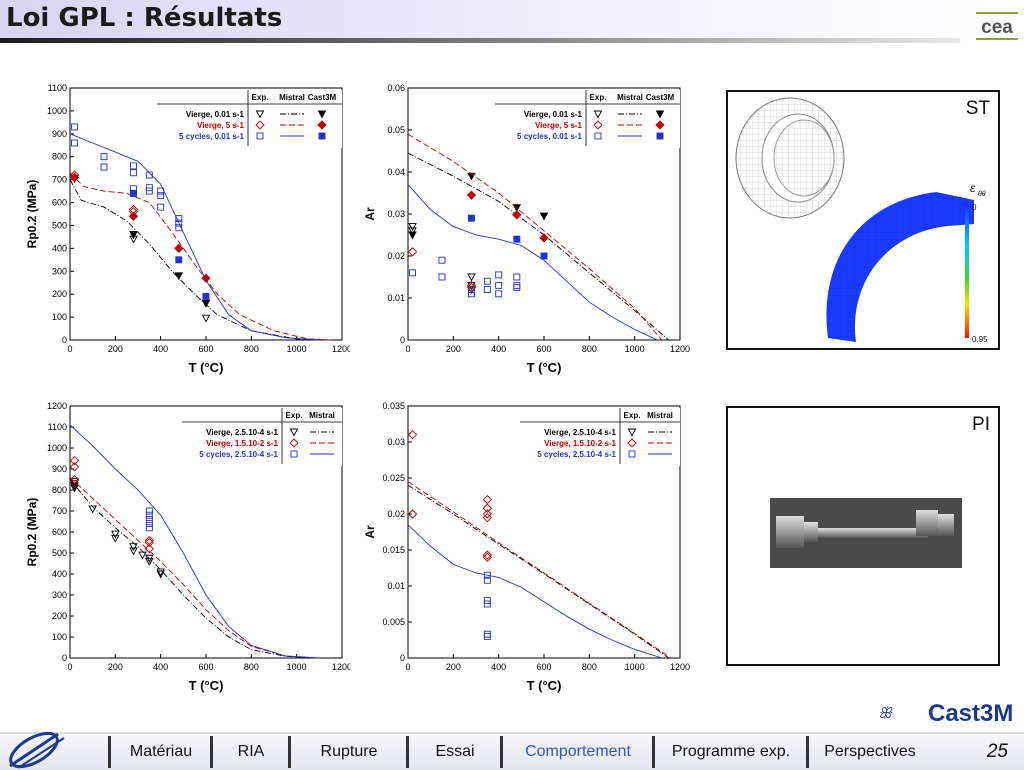  Describe the element at coordinates (578, 751) in the screenshot. I see `nav-item-comportement: Comportement` at that location.